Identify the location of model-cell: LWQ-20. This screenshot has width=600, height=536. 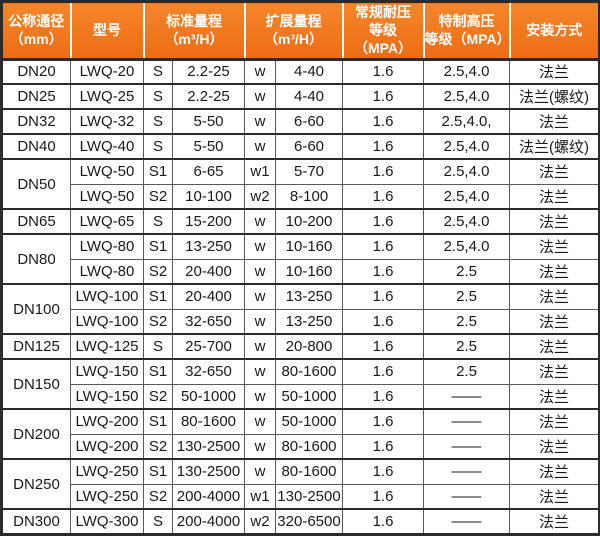
(107, 71).